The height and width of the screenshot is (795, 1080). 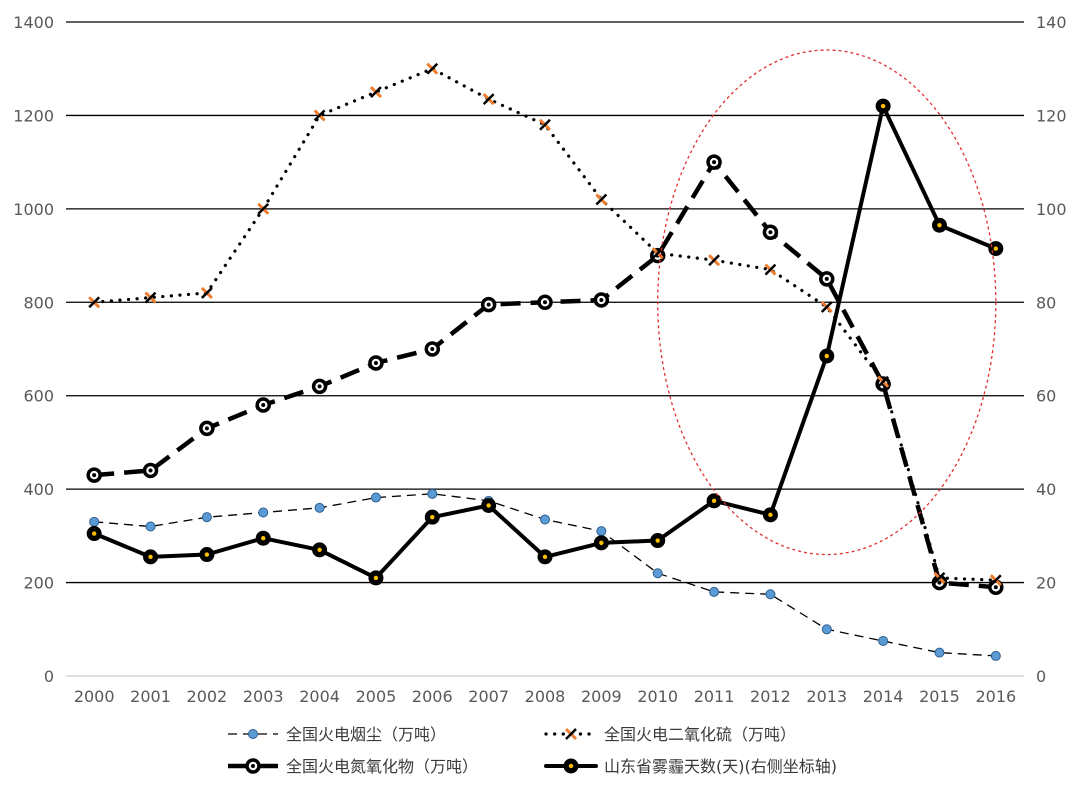 I want to click on x-tick-label: 2008, so click(x=545, y=696).